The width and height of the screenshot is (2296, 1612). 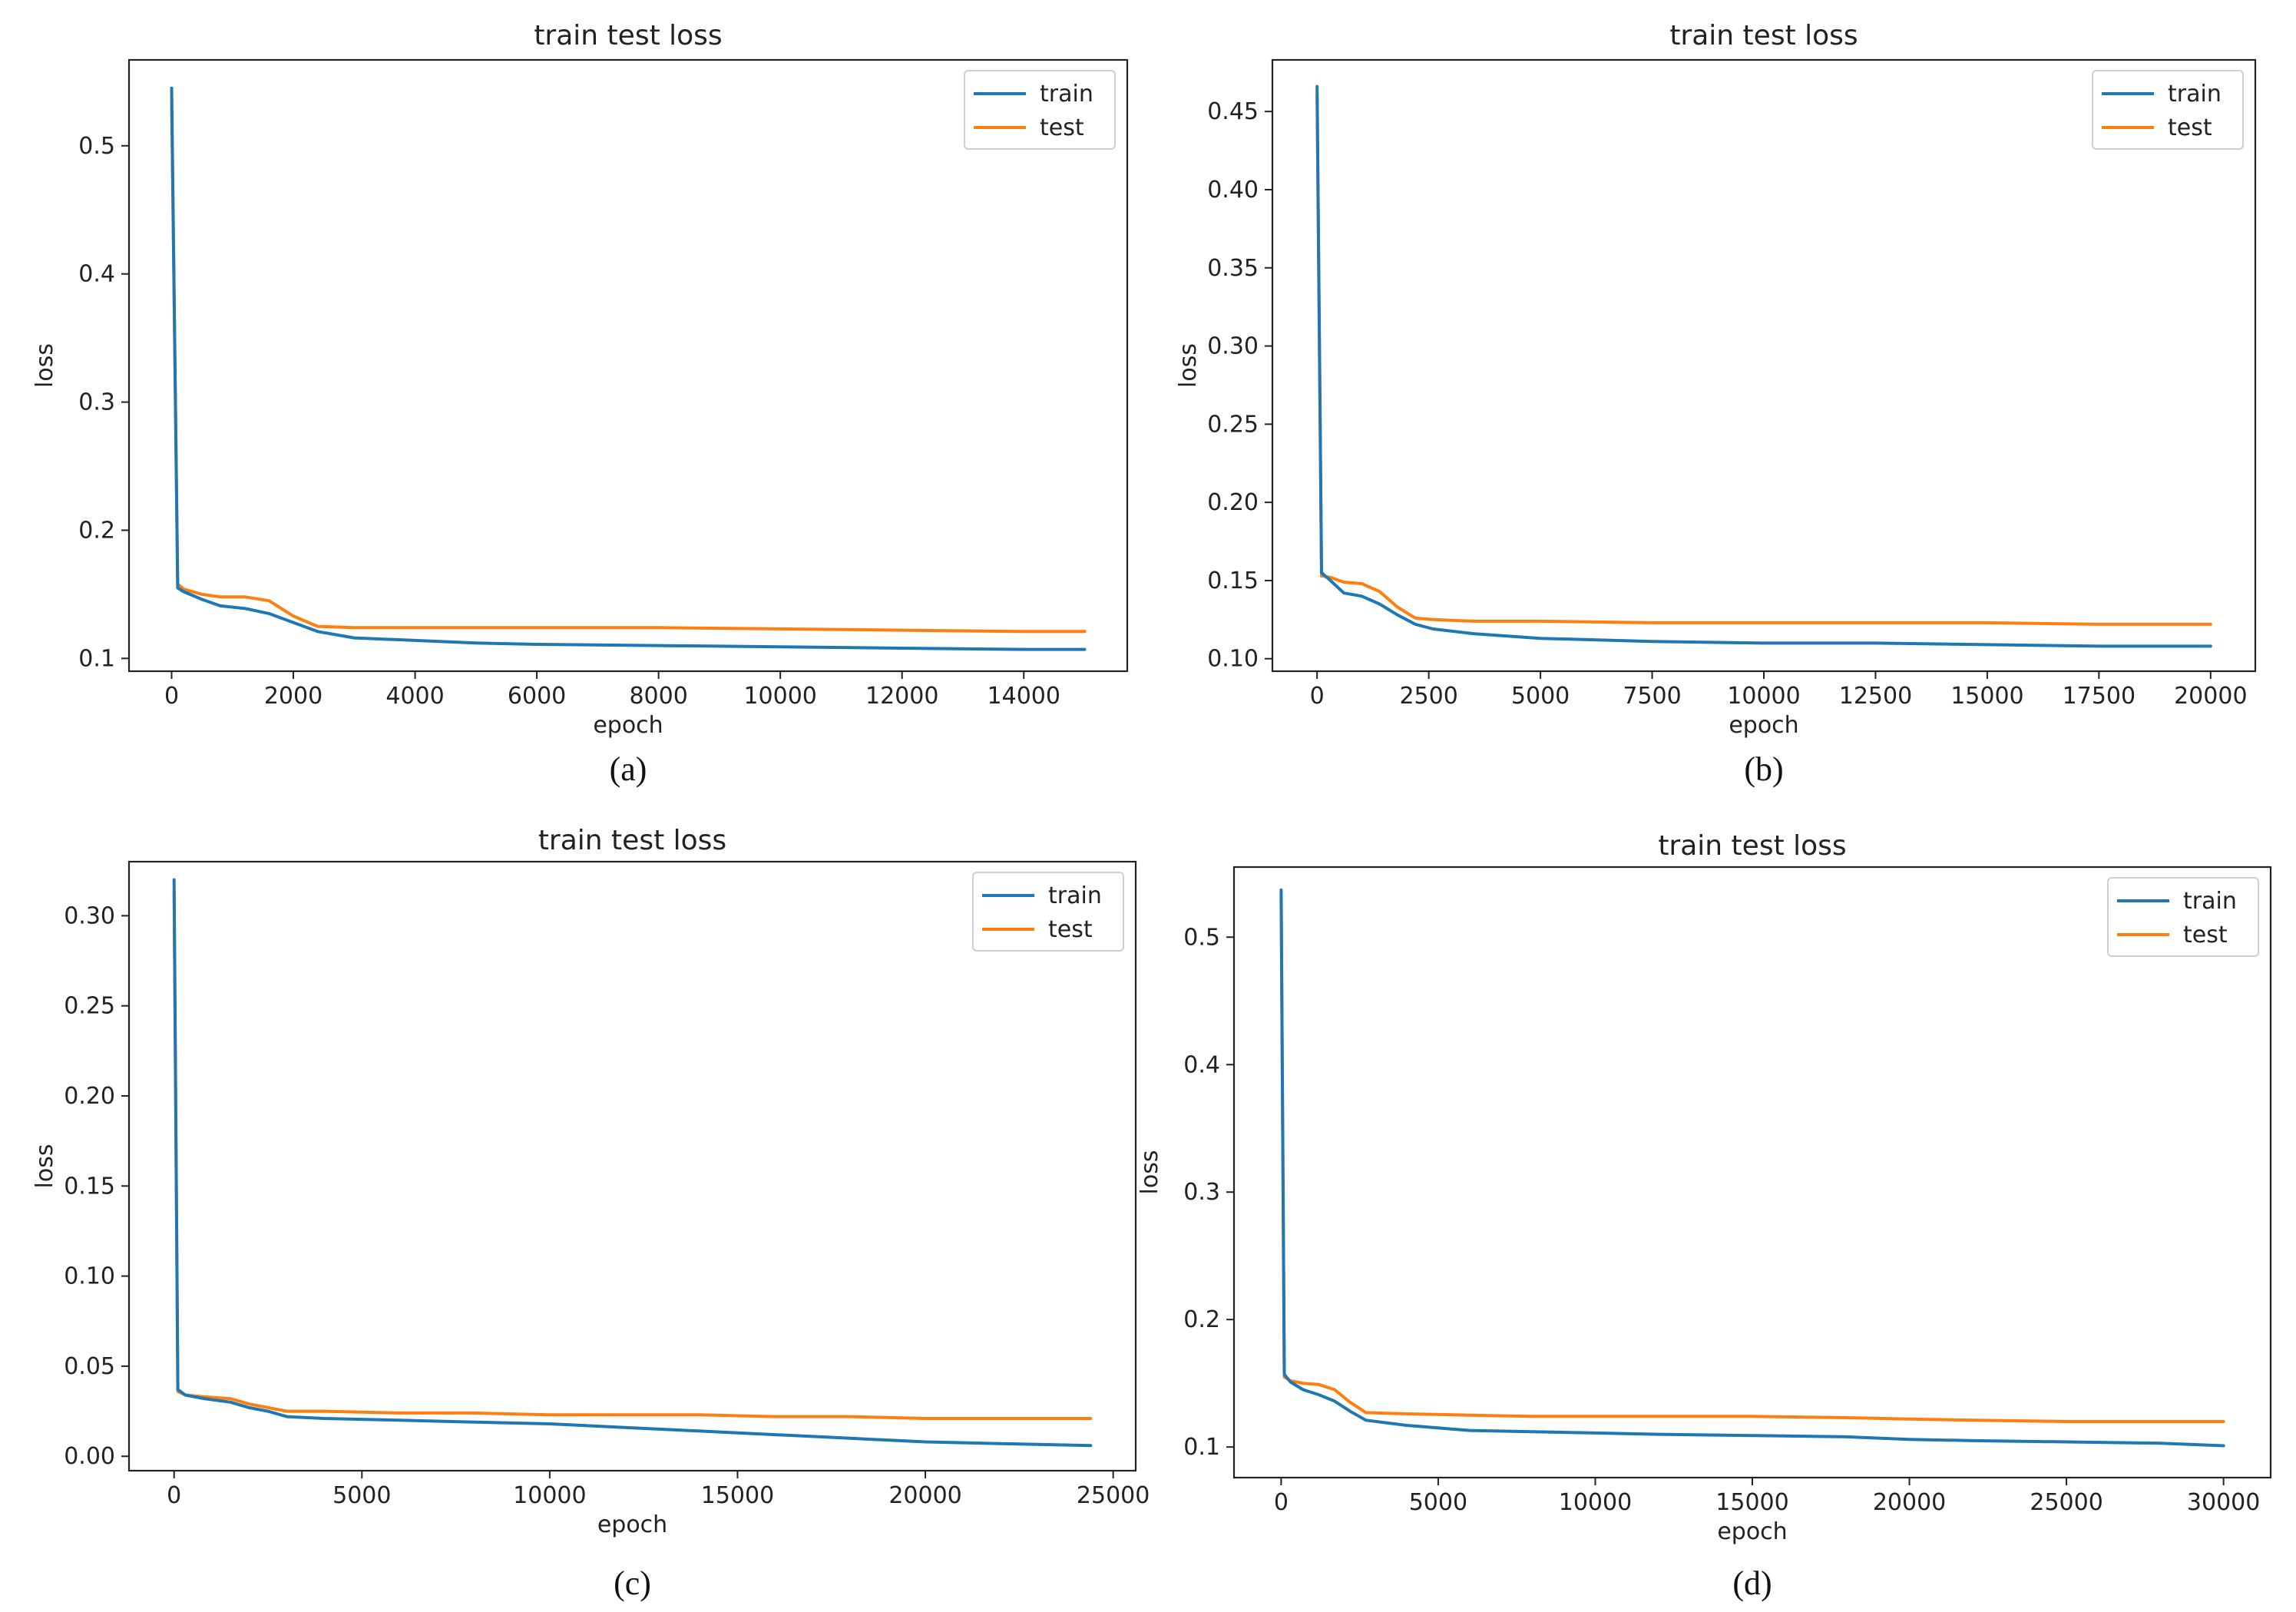 I want to click on panel-a-x-tick-label: 0, so click(x=171, y=696).